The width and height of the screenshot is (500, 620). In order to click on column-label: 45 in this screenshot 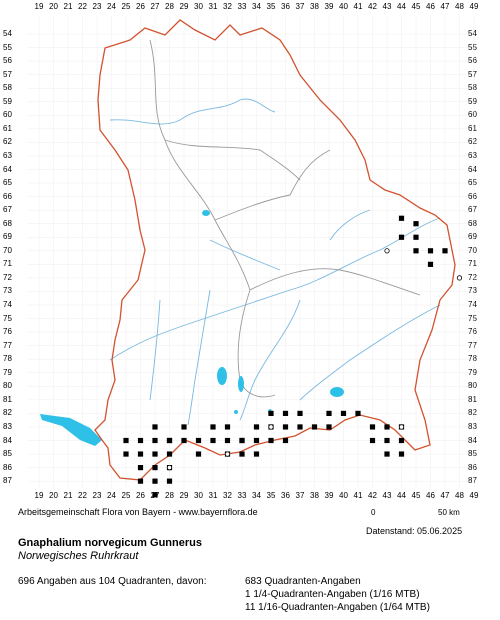, I will do `click(416, 495)`.